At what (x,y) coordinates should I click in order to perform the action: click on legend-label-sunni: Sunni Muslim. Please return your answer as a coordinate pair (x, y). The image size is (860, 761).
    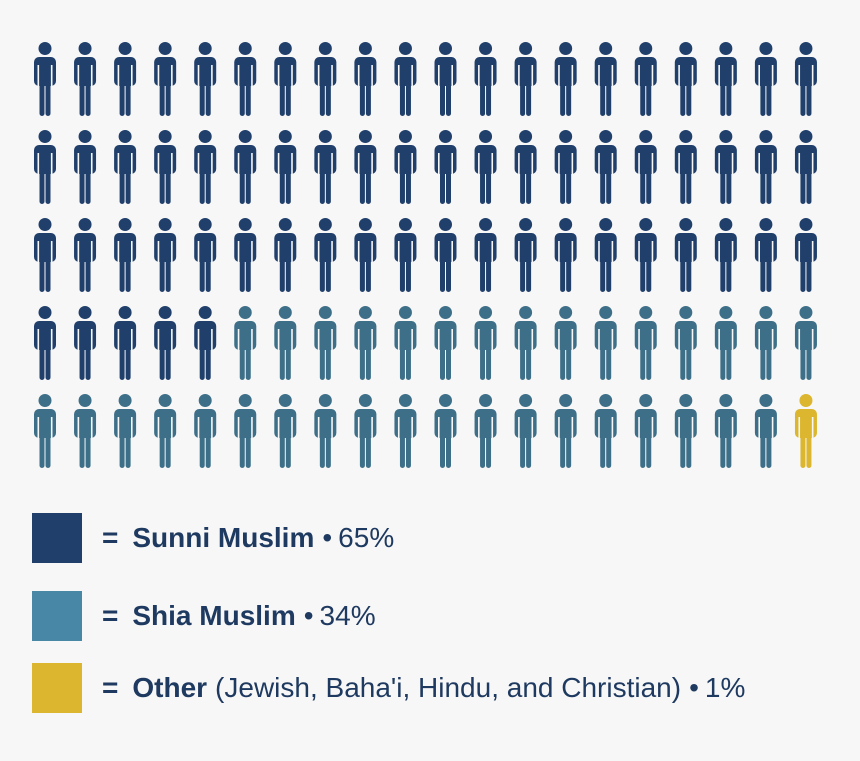
    Looking at the image, I should click on (223, 537).